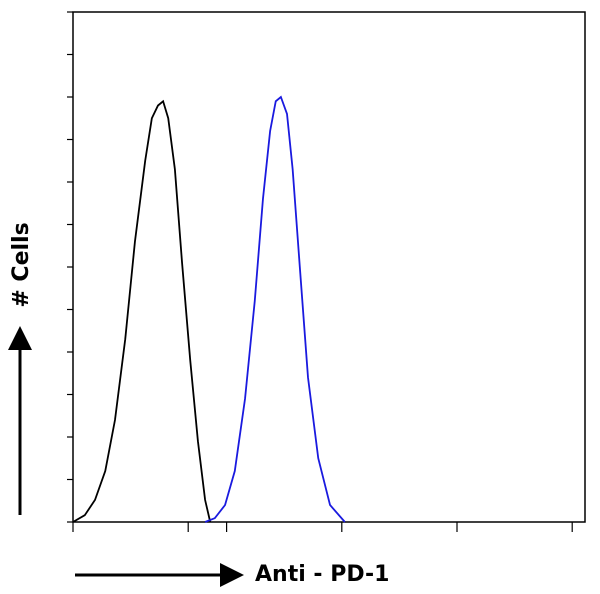  What do you see at coordinates (322, 574) in the screenshot?
I see `x-axis-label: Anti - PD-1` at bounding box center [322, 574].